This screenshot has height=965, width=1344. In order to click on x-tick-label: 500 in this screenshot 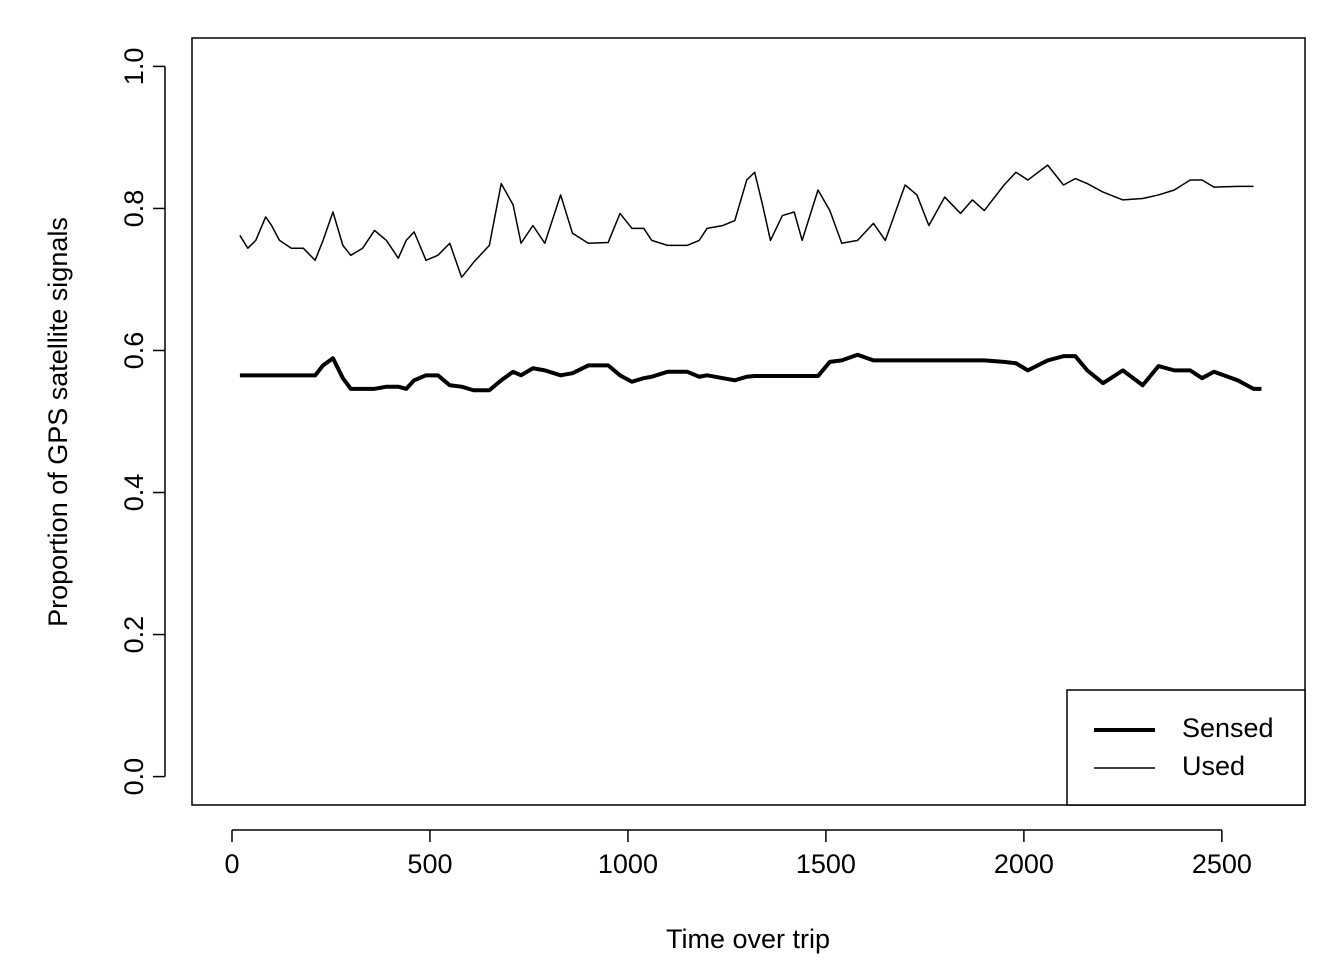, I will do `click(429, 864)`.